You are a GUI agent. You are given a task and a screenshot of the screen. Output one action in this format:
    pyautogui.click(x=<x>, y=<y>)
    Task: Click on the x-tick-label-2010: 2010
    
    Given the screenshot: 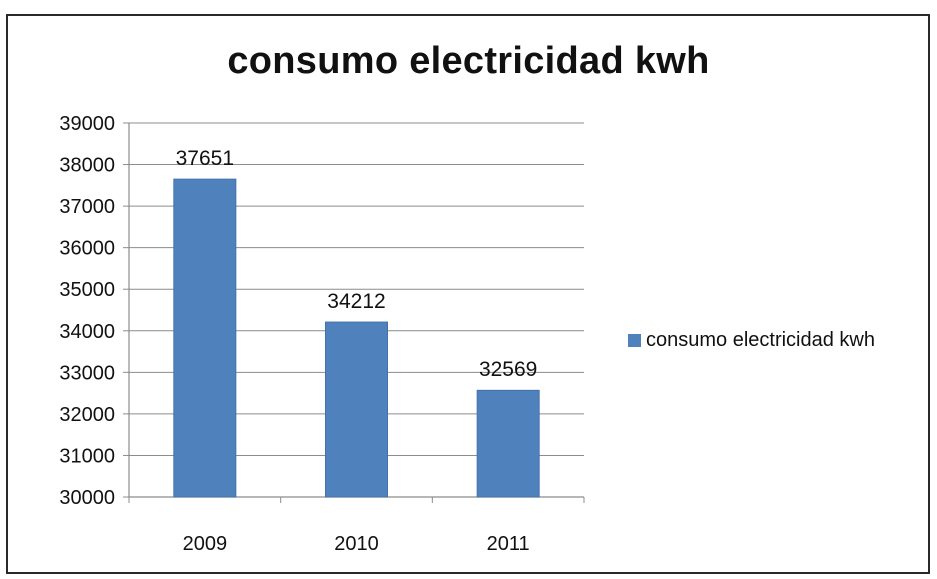 What is the action you would take?
    pyautogui.click(x=356, y=544)
    